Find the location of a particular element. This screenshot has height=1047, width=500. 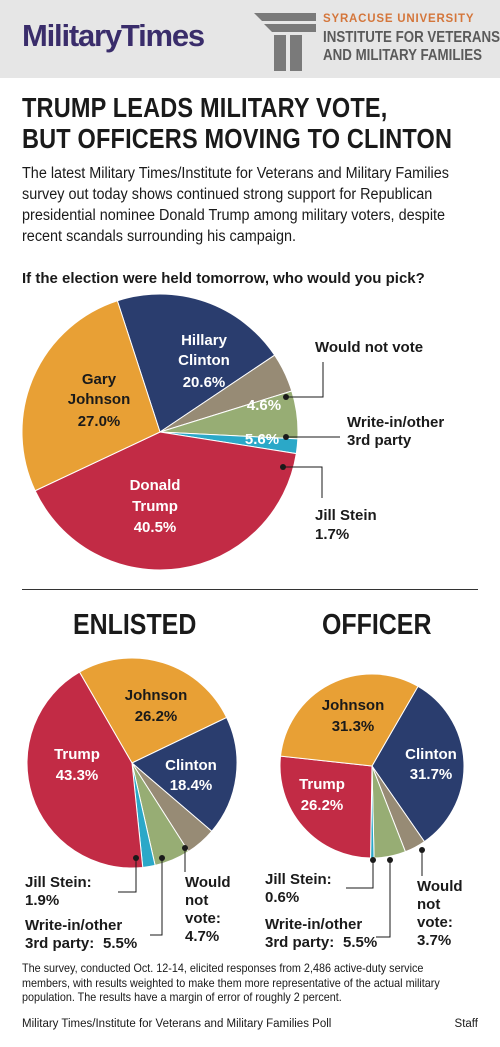

main-slice-johnson is located at coordinates (91, 396).